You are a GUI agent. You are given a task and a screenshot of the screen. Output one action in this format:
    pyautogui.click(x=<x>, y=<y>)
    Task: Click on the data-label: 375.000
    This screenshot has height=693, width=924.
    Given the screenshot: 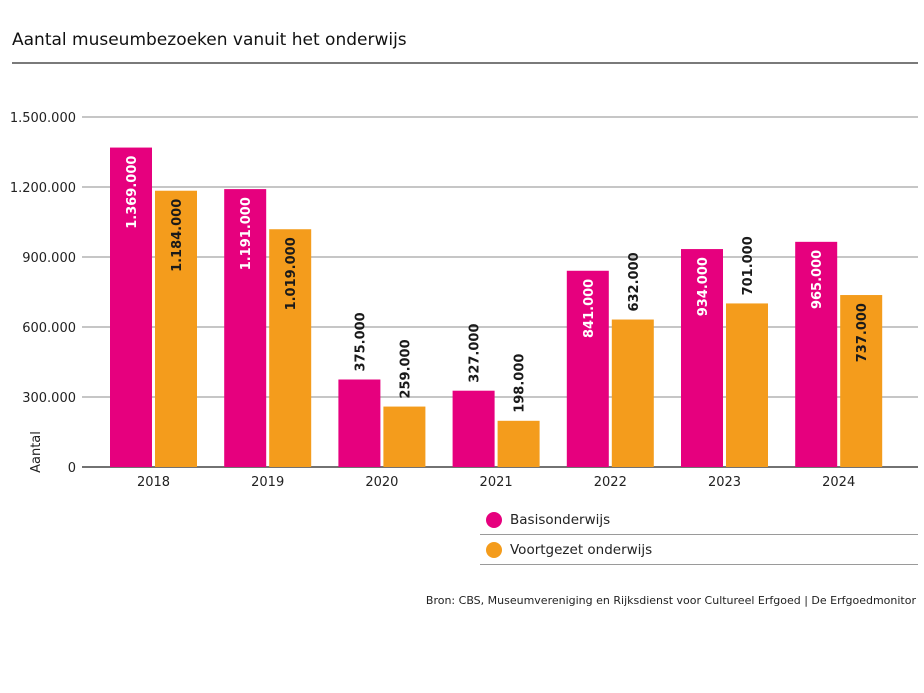 What is the action you would take?
    pyautogui.click(x=360, y=341)
    